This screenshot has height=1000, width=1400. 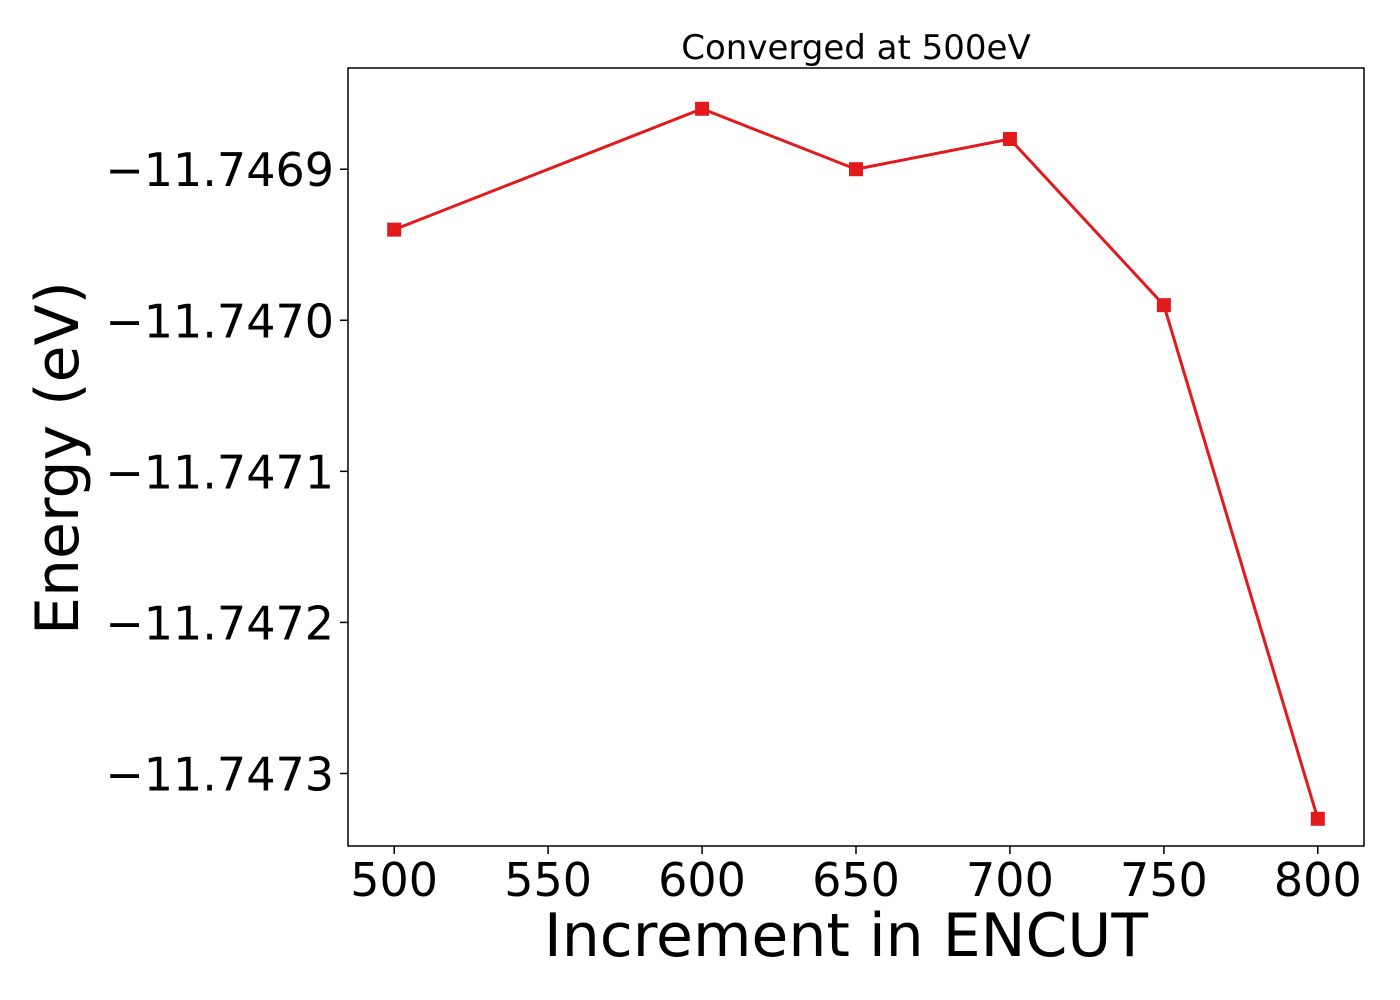 I want to click on chart-title: Converged at 500eV, so click(x=855, y=48).